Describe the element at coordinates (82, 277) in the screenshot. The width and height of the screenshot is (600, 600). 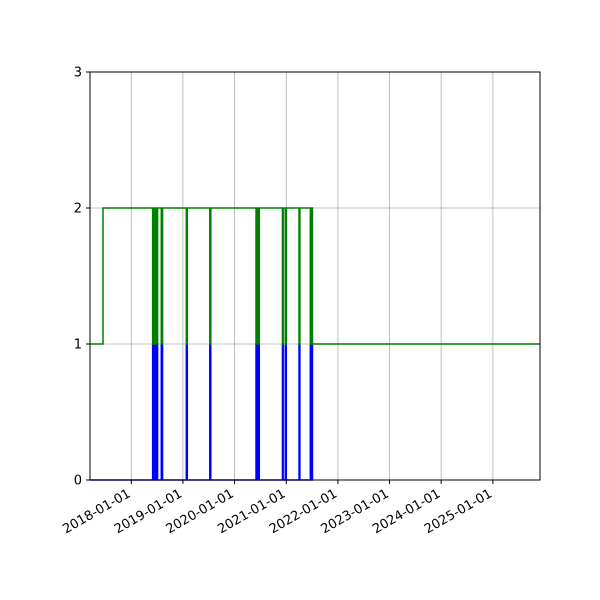
I see `y-axis: 0 1 2 3` at that location.